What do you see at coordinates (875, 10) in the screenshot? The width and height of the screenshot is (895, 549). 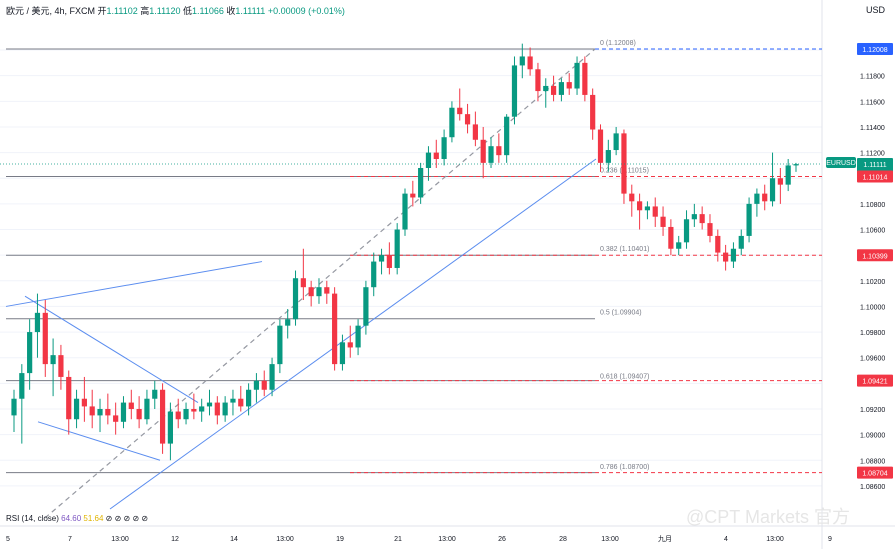 I see `currency-label: USD` at bounding box center [875, 10].